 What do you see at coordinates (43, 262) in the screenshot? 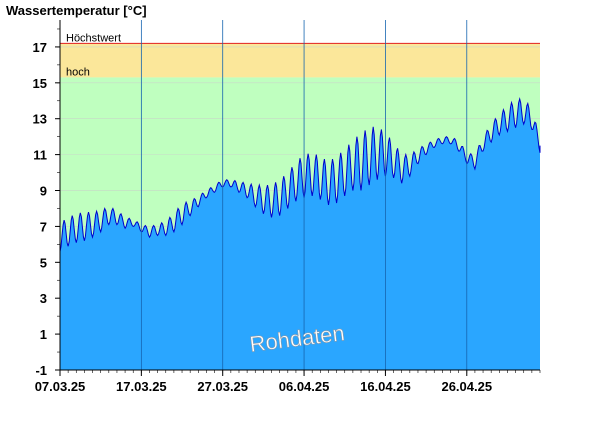
I see `y-tick-label-5: 5` at bounding box center [43, 262].